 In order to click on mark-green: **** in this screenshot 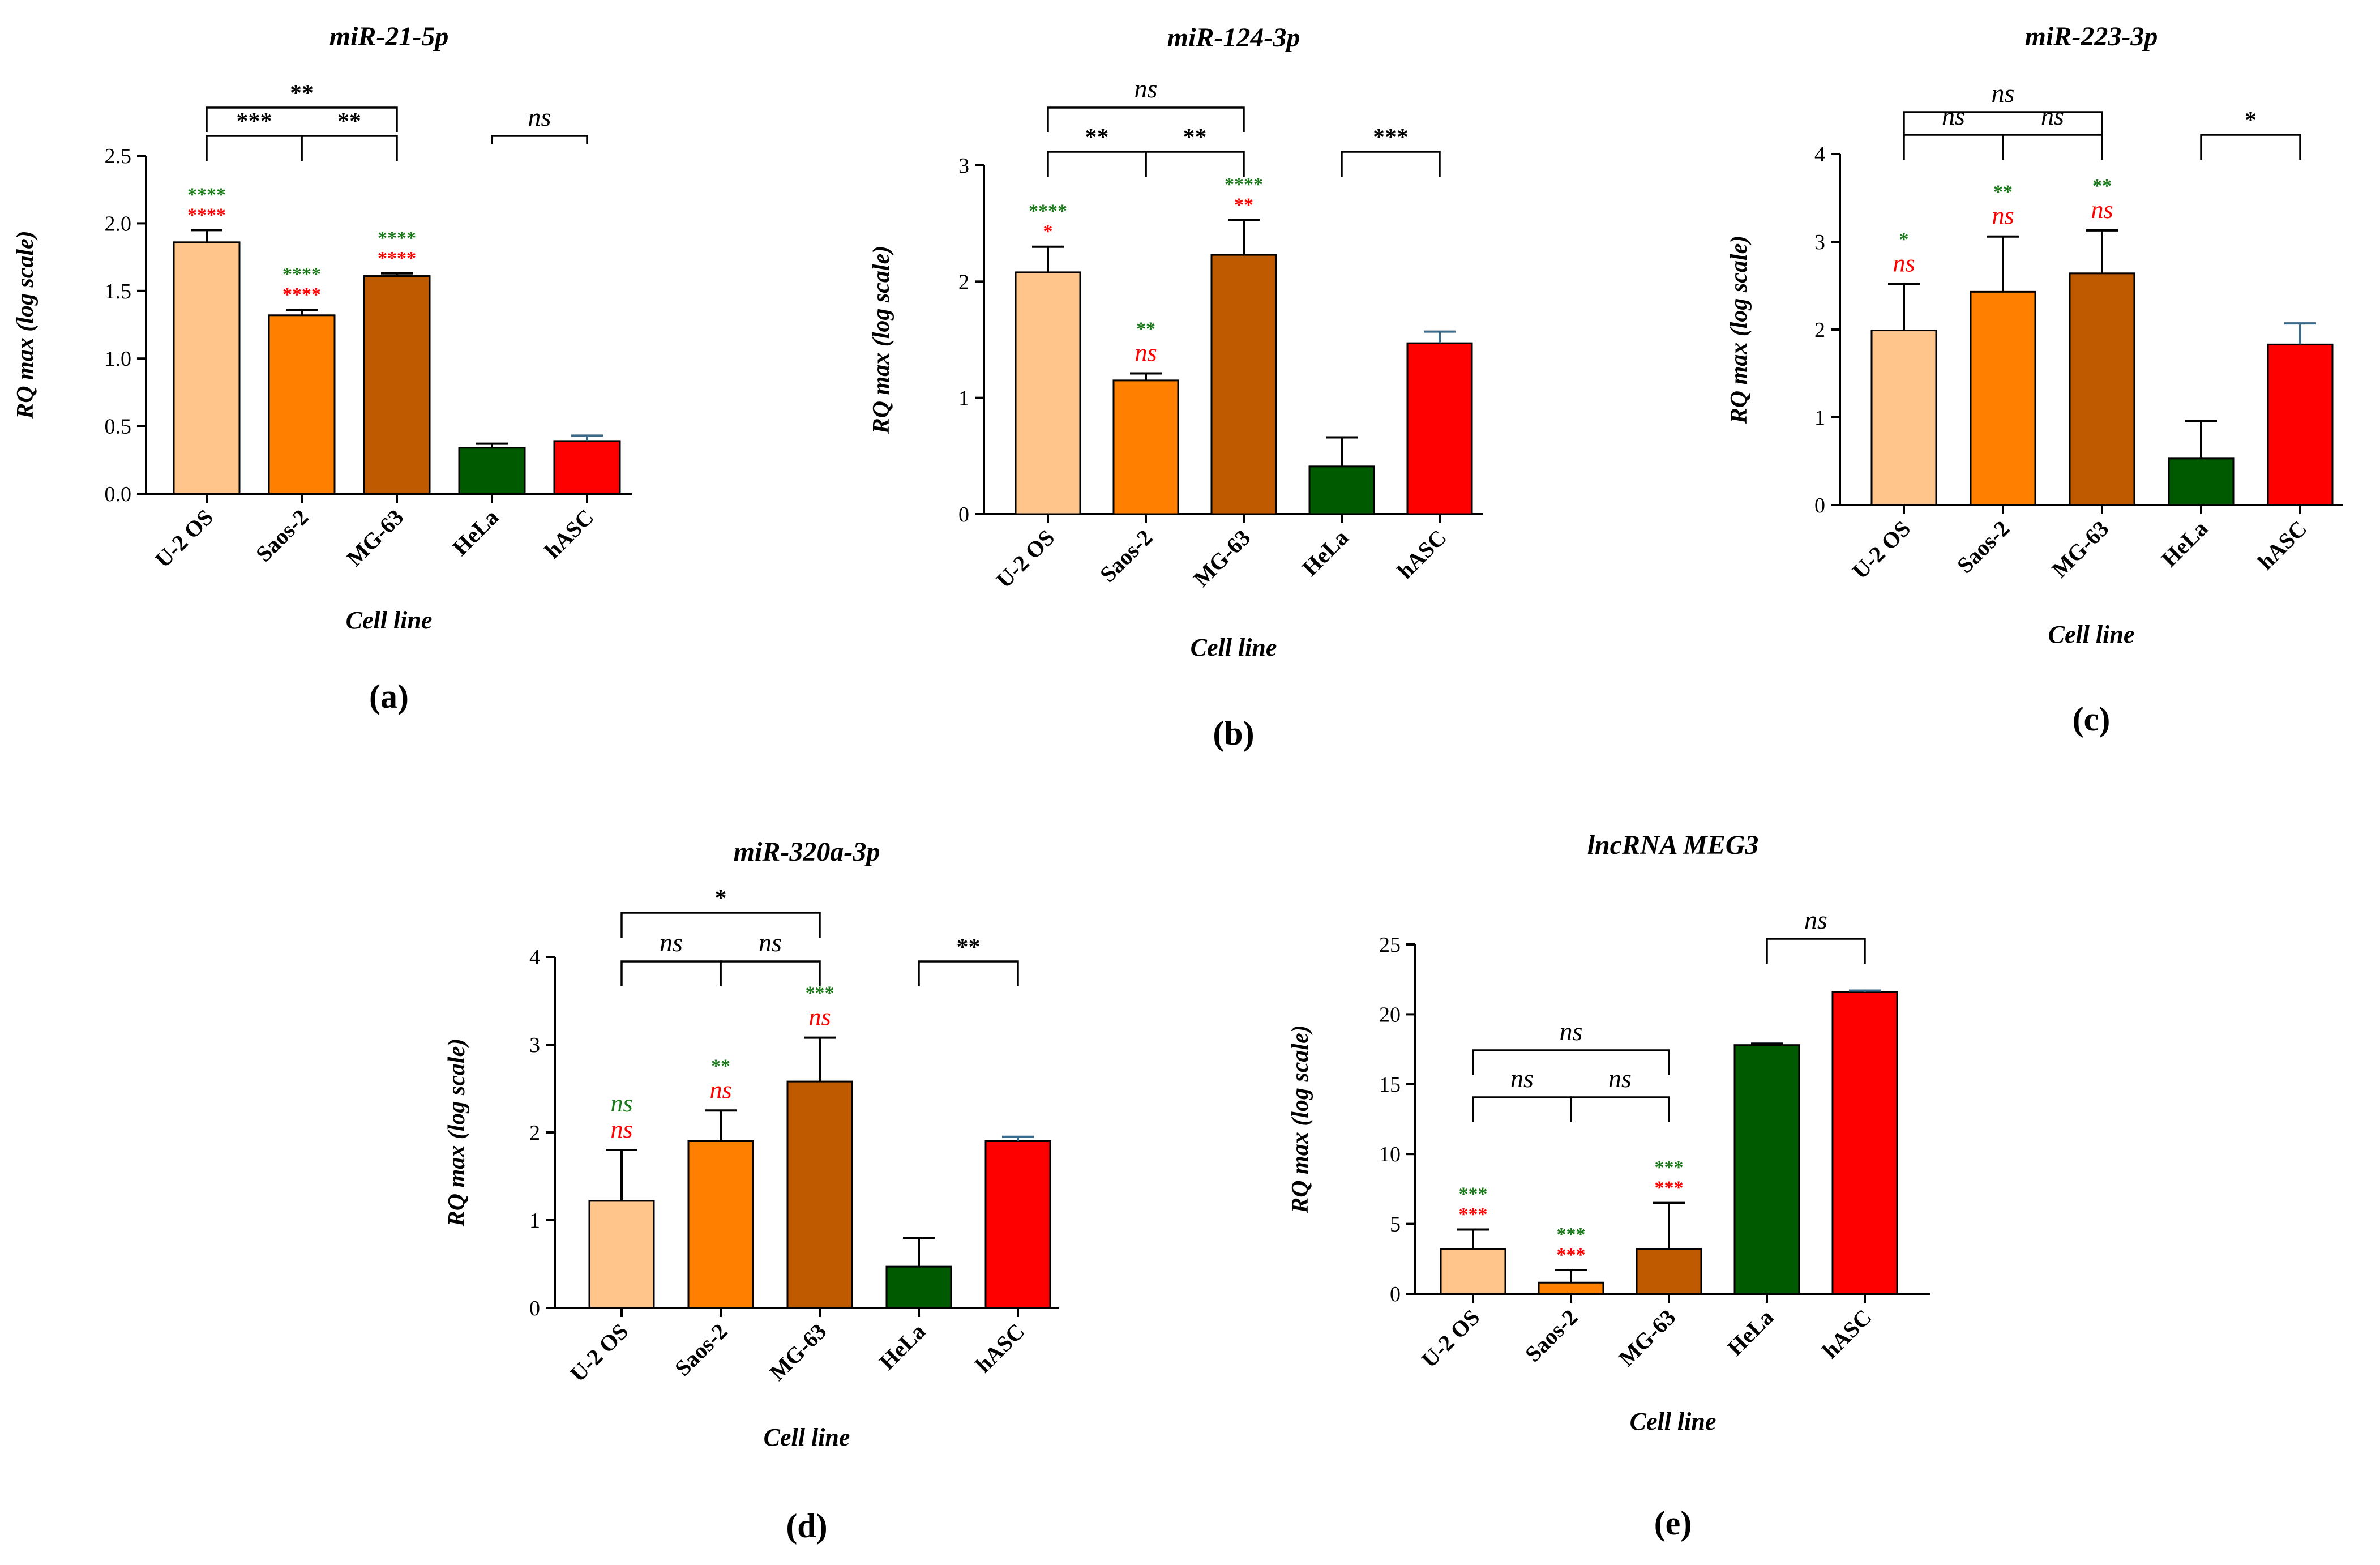, I will do `click(301, 274)`.